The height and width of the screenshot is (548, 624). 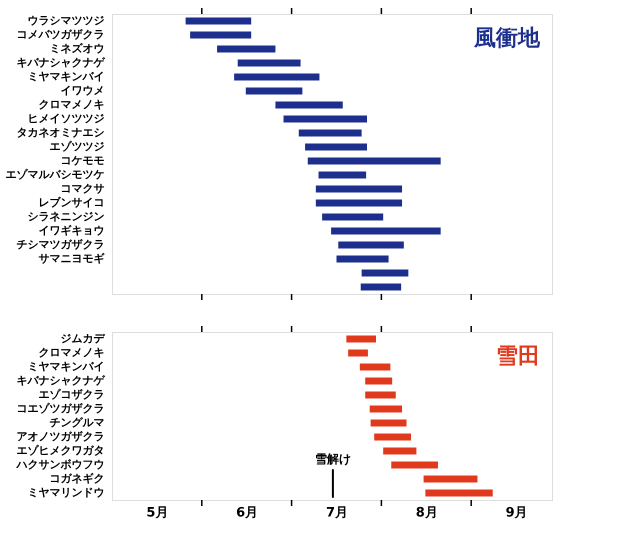 I want to click on y-tick-label: ジムカデ, so click(x=83, y=338).